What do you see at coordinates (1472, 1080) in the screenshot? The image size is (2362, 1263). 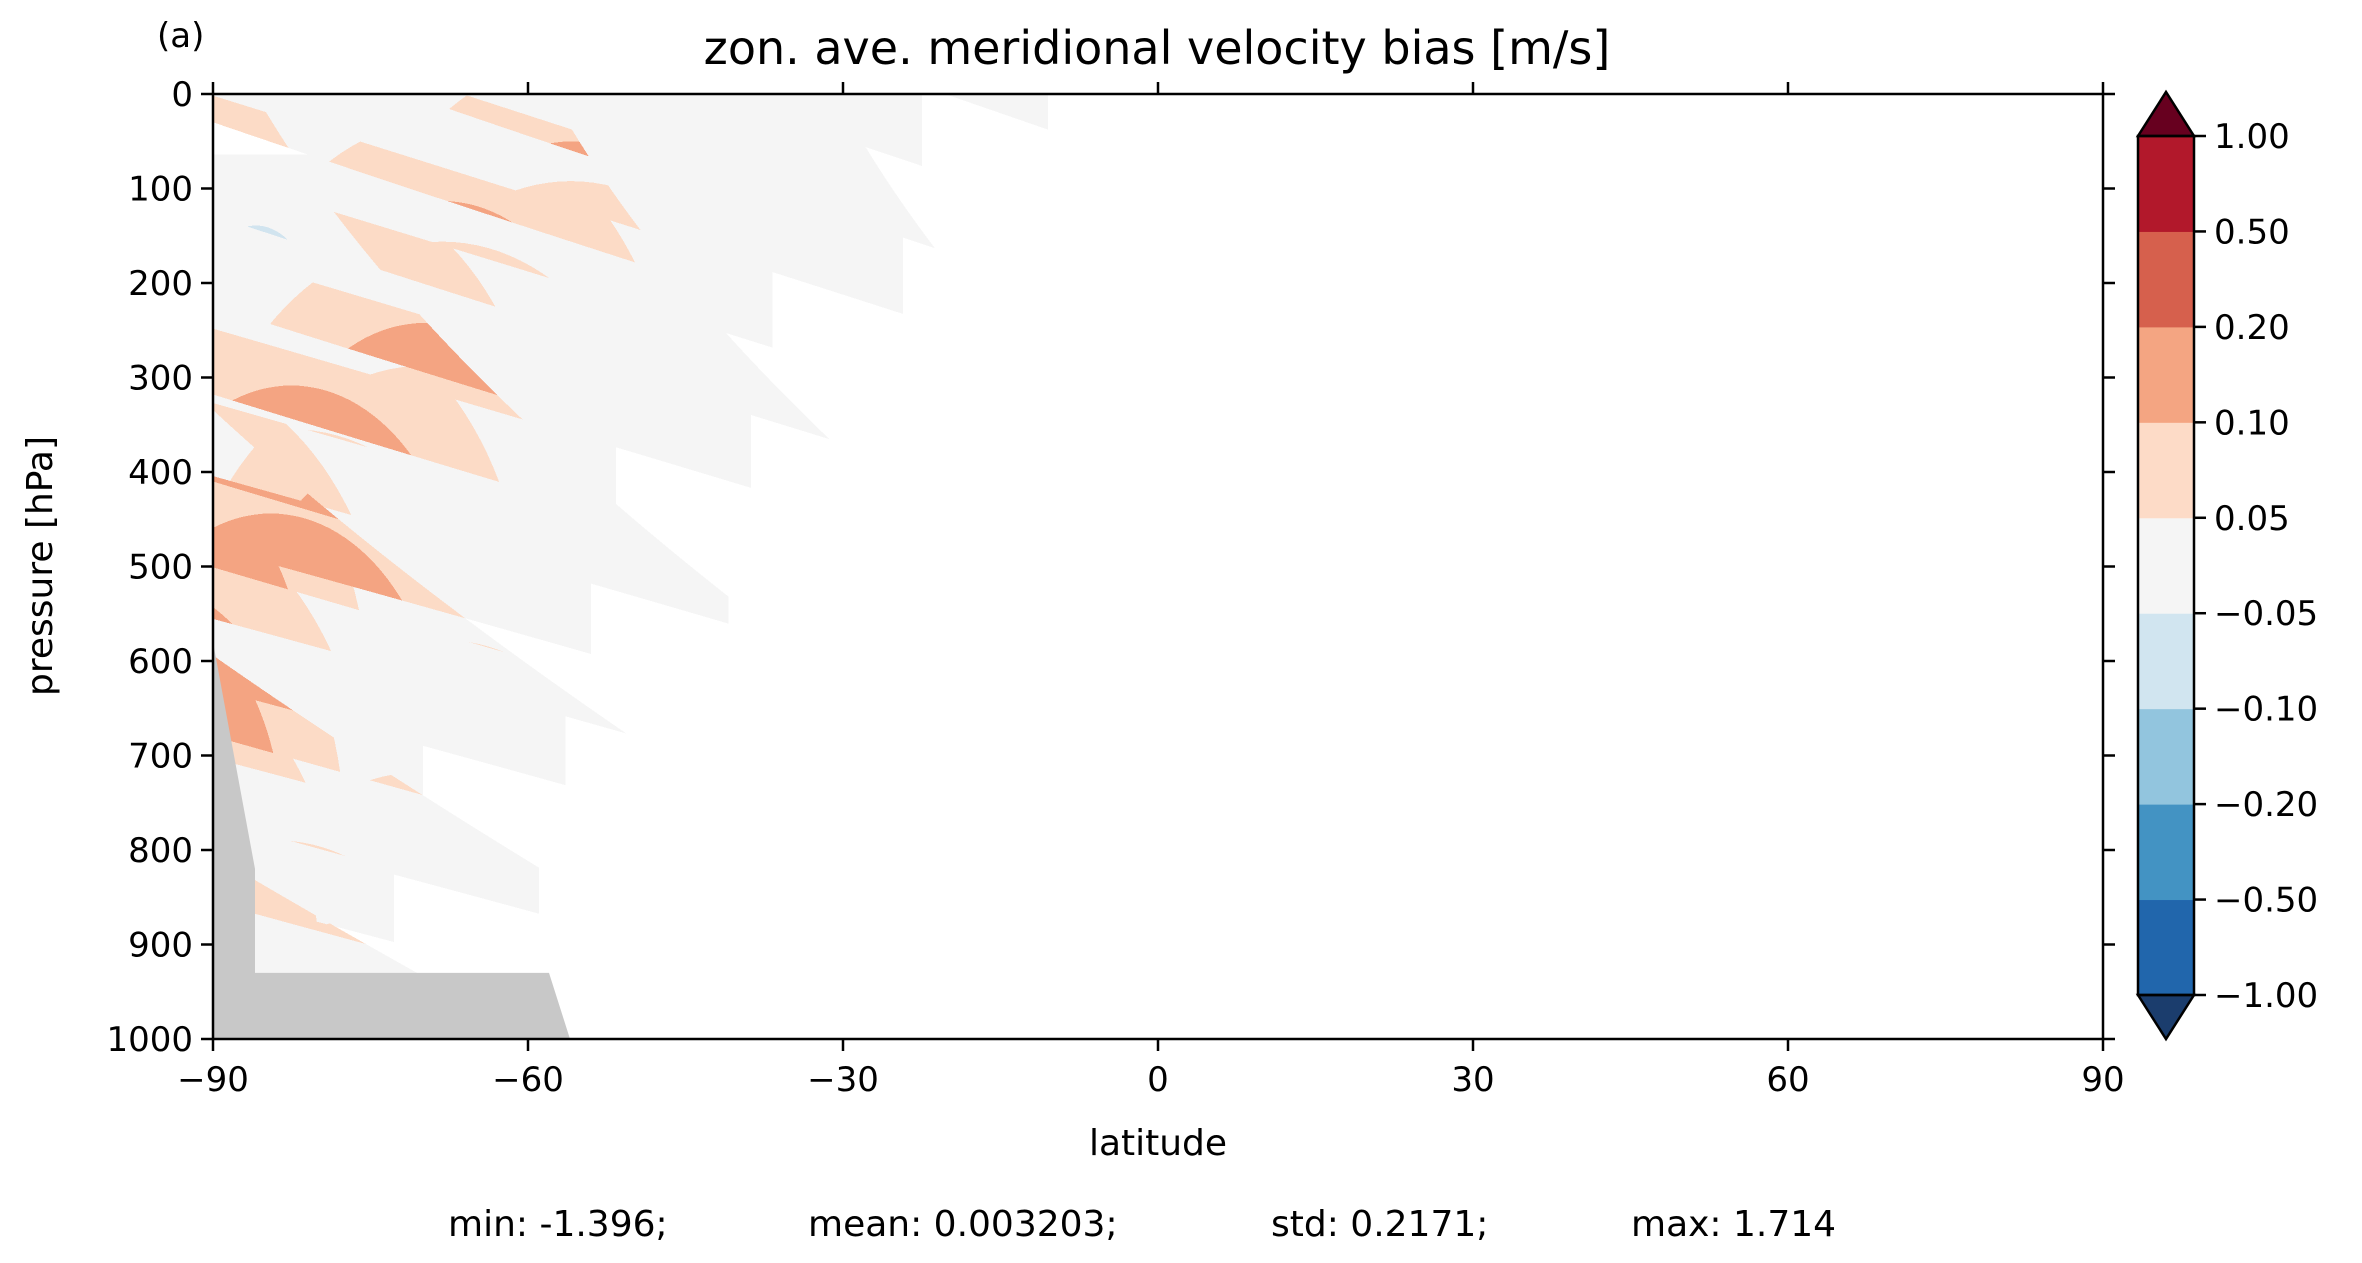 I see `x-tick-label: 30` at bounding box center [1472, 1080].